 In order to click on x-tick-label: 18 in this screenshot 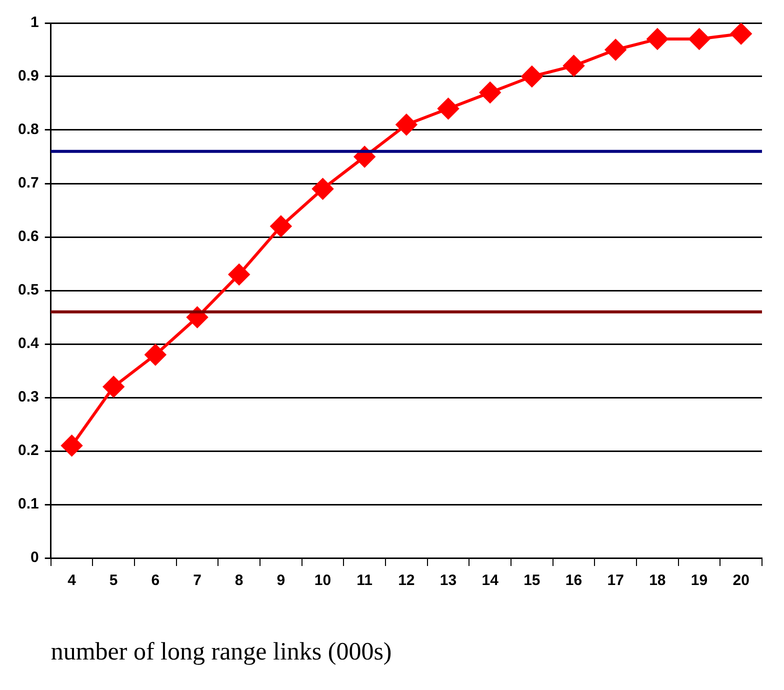, I will do `click(657, 581)`.